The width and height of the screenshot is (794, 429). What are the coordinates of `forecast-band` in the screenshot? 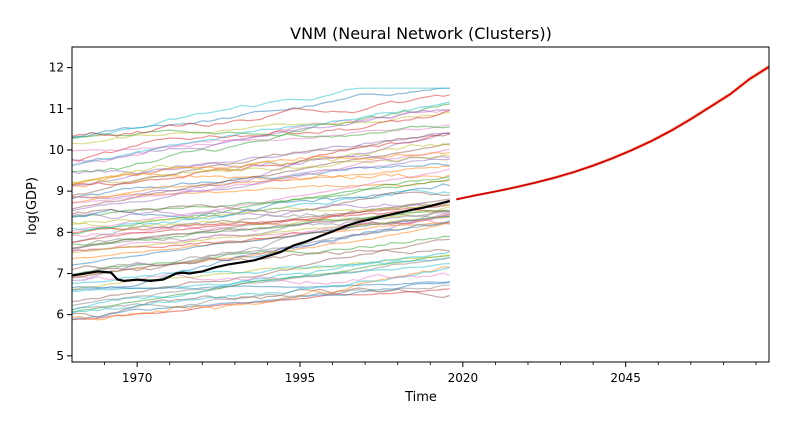 It's located at (612, 132).